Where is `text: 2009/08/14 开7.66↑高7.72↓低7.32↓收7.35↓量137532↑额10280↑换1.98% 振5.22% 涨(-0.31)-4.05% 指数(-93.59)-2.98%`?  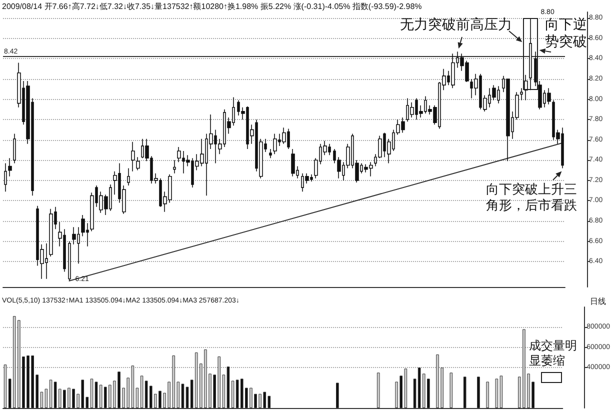 text: 2009/08/14 开7.66↑高7.72↓低7.32↓收7.35↓量137532↑额10280↑换1.98% 振5.22% 涨(-0.31)-4.05% 指数(-93.59)-2.98% is located at coordinates (212, 6).